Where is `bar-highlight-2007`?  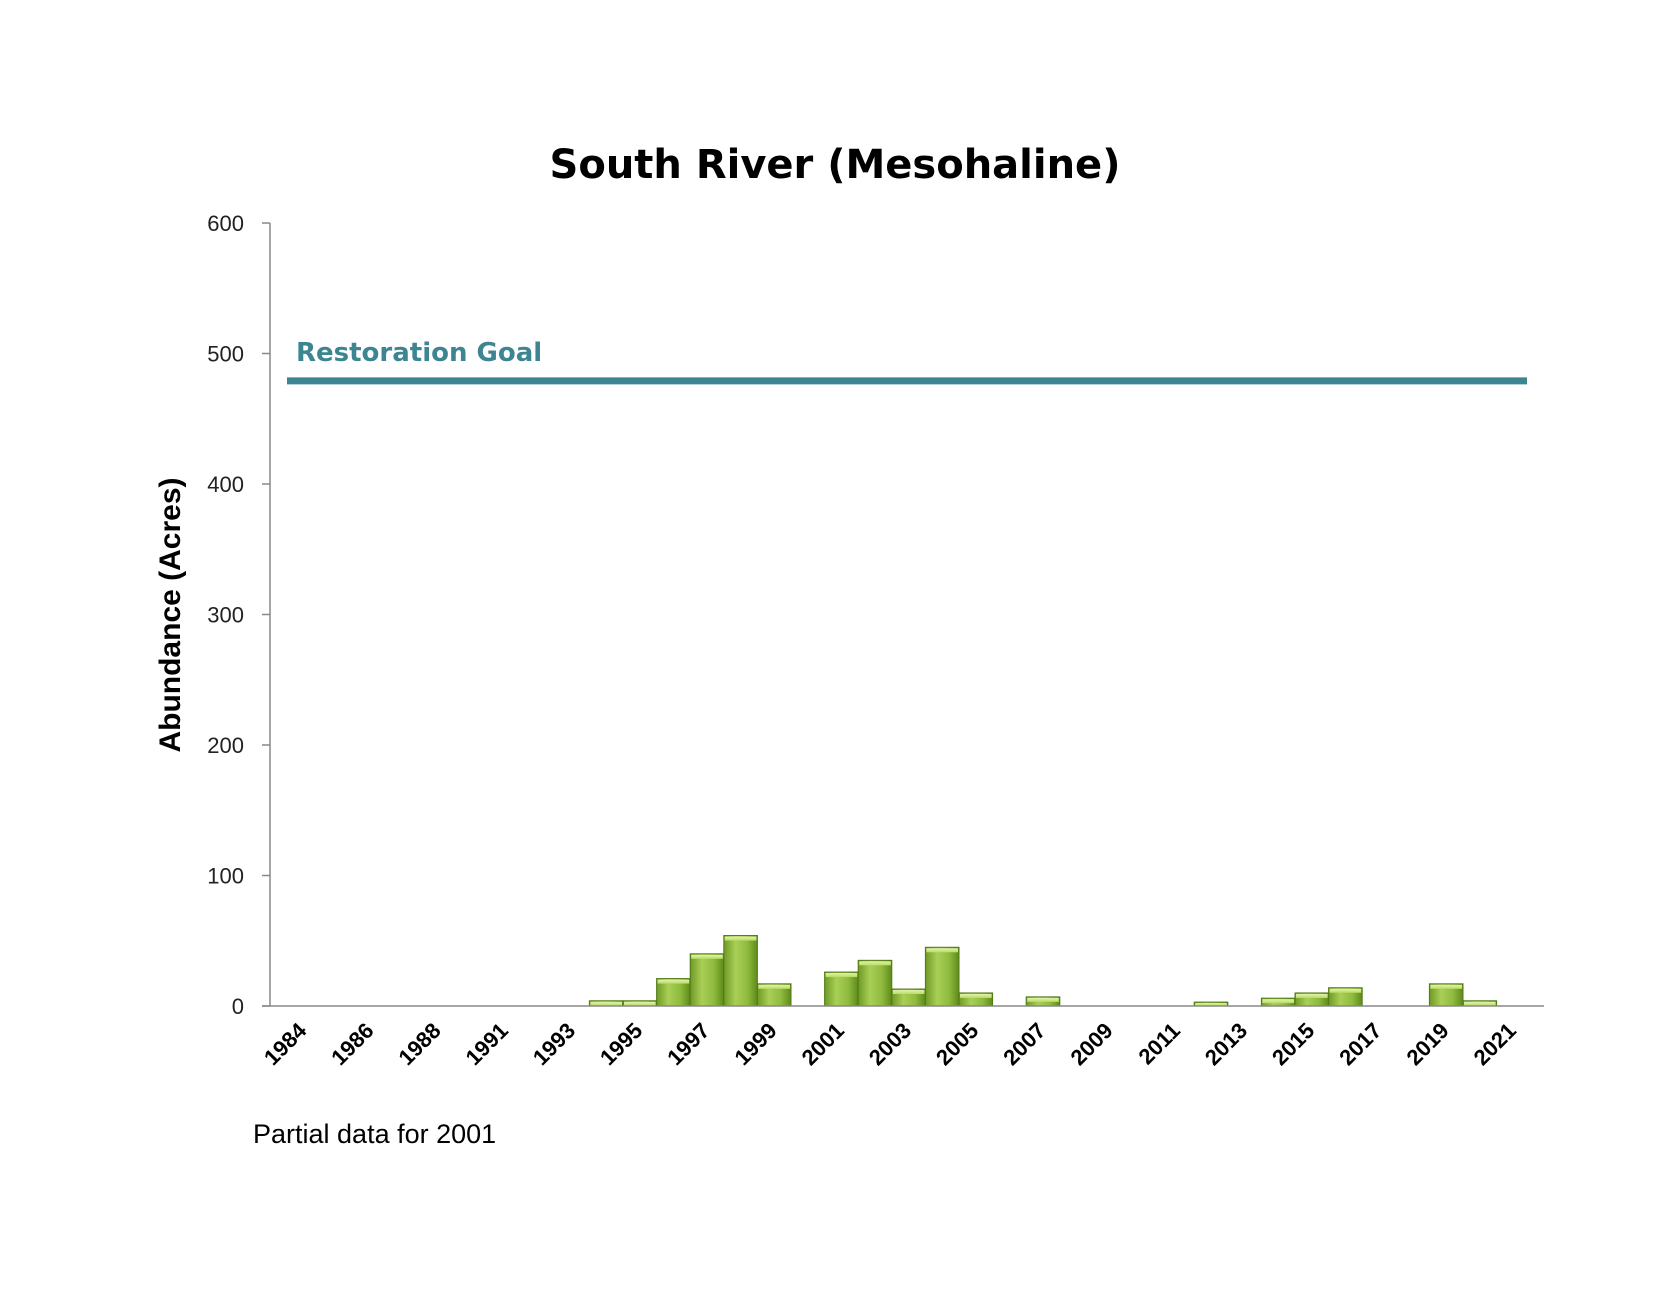
bar-highlight-2007 is located at coordinates (1043, 999).